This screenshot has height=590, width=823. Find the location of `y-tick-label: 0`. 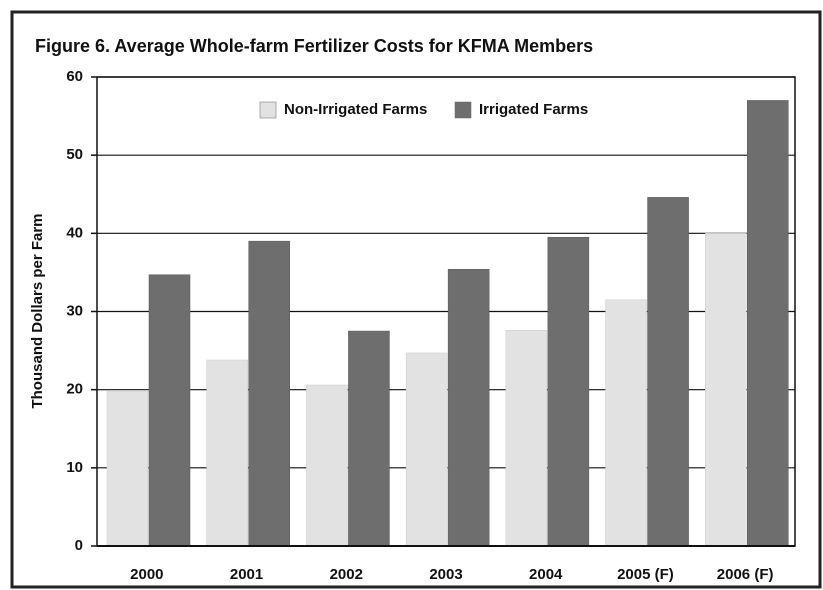

y-tick-label: 0 is located at coordinates (79, 545).